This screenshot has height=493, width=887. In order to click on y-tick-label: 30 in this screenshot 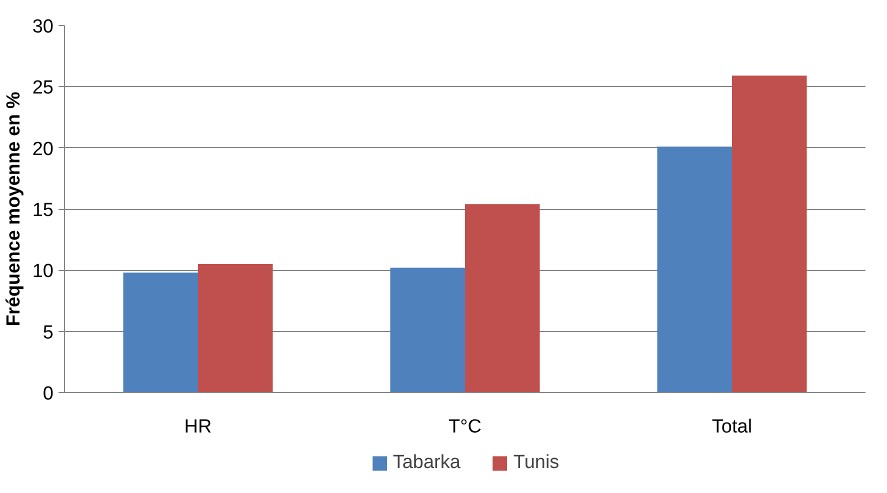, I will do `click(43, 27)`.